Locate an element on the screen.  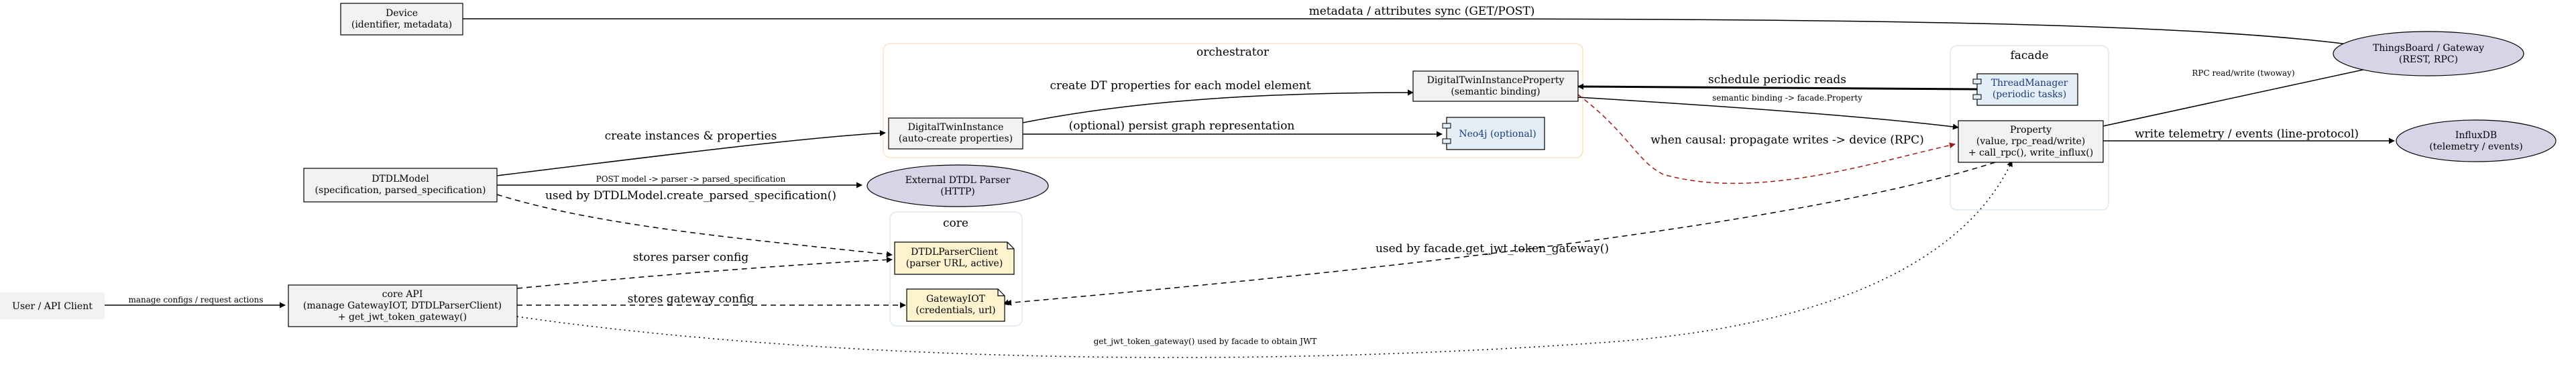
node-thingsboard-subtitle: (REST, RPC) is located at coordinates (2428, 60).